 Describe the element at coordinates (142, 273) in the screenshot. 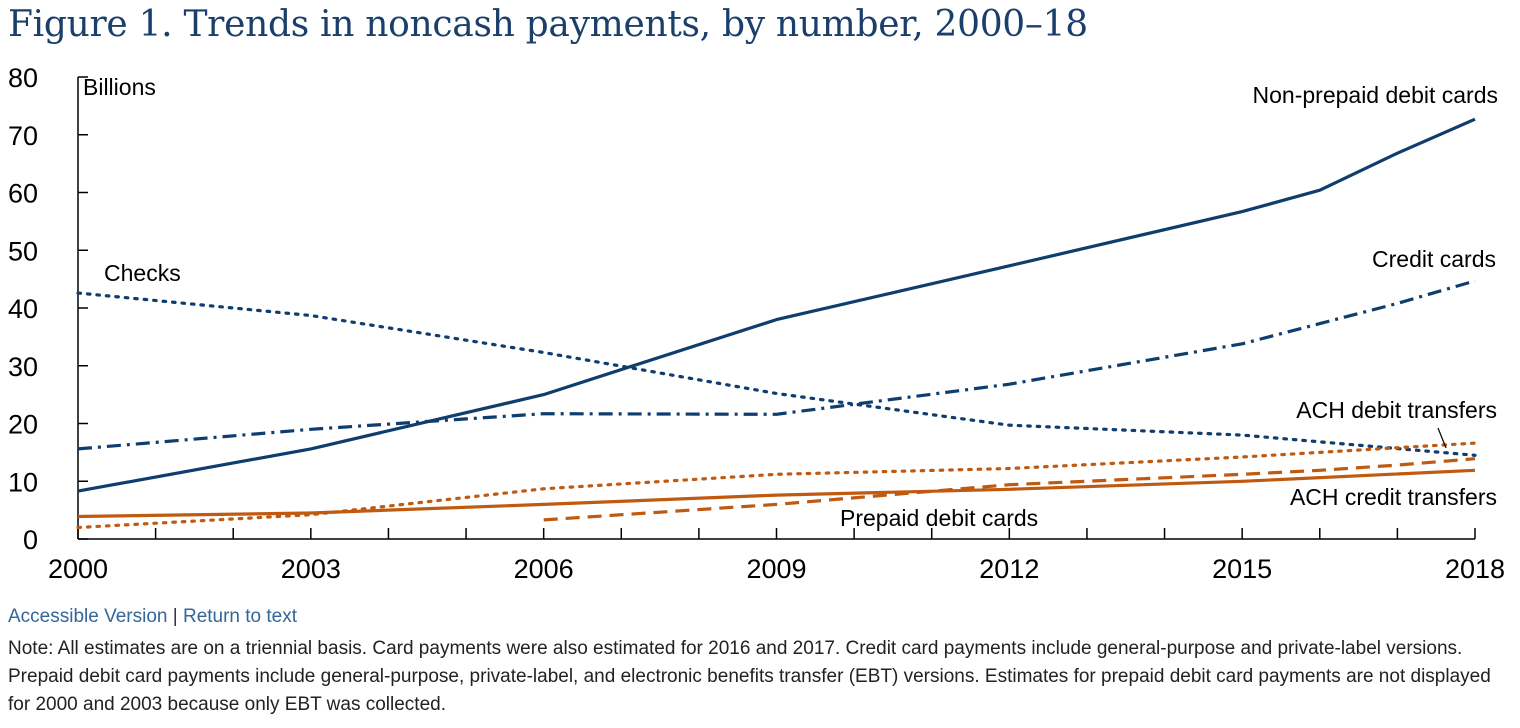

I see `series-label-checks: Checks` at that location.